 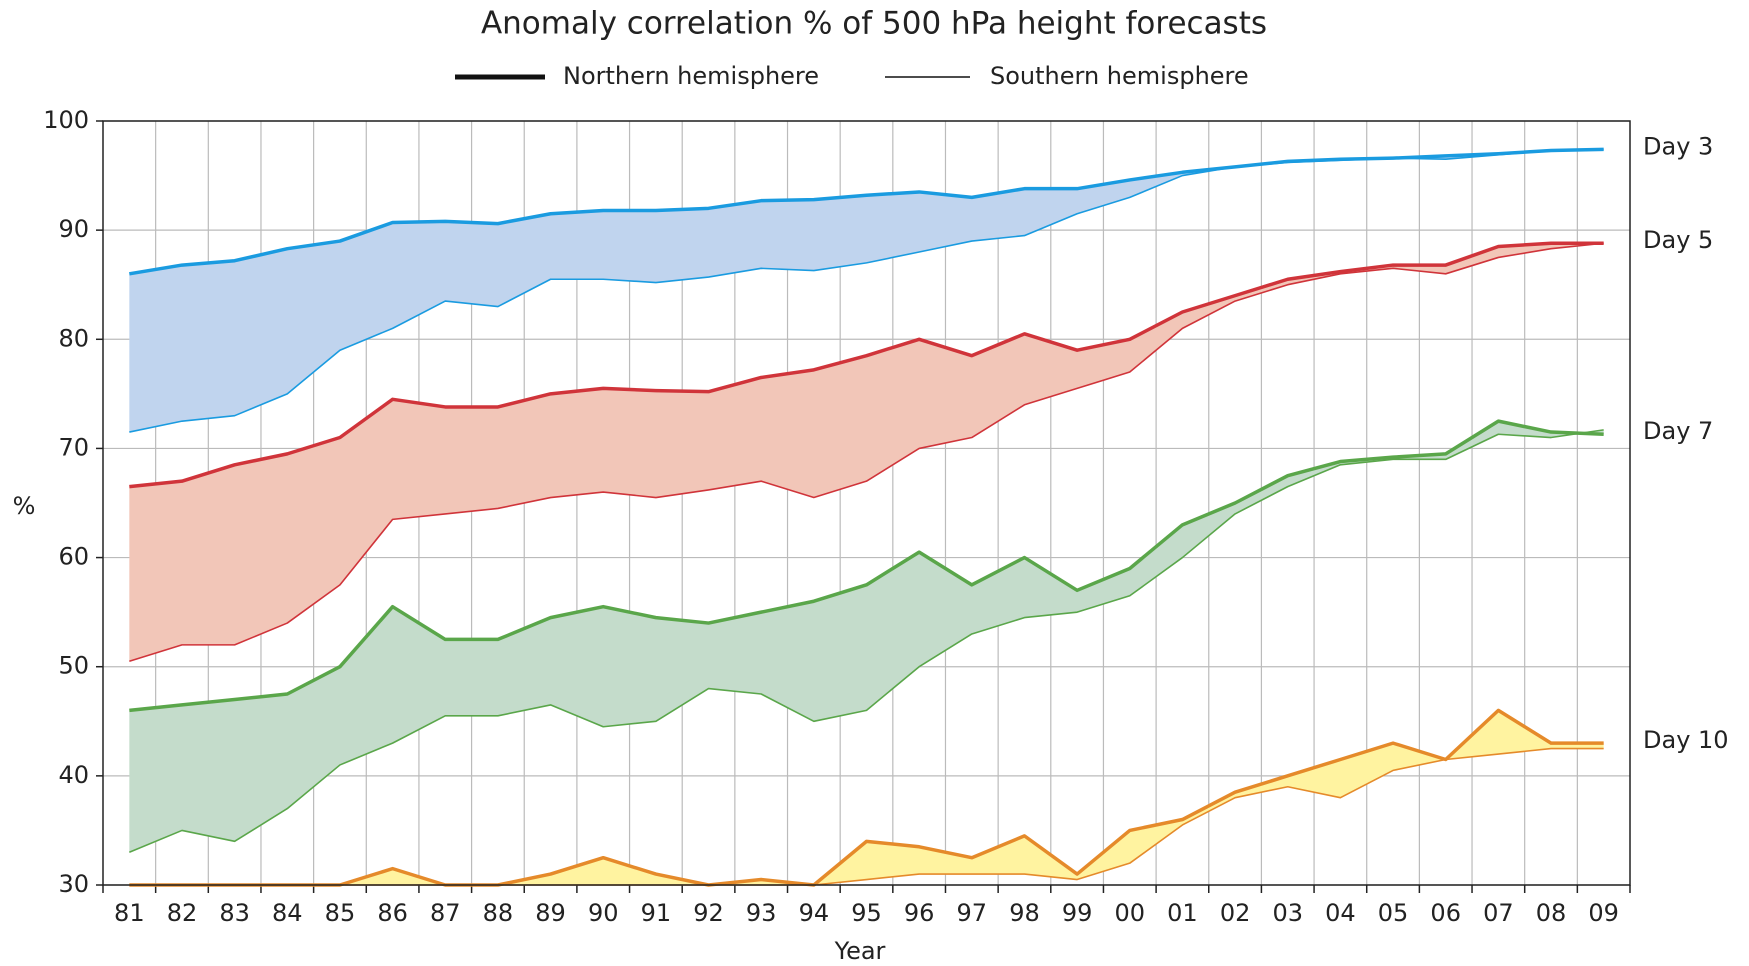 What do you see at coordinates (708, 913) in the screenshot?
I see `x-tick-label: 92` at bounding box center [708, 913].